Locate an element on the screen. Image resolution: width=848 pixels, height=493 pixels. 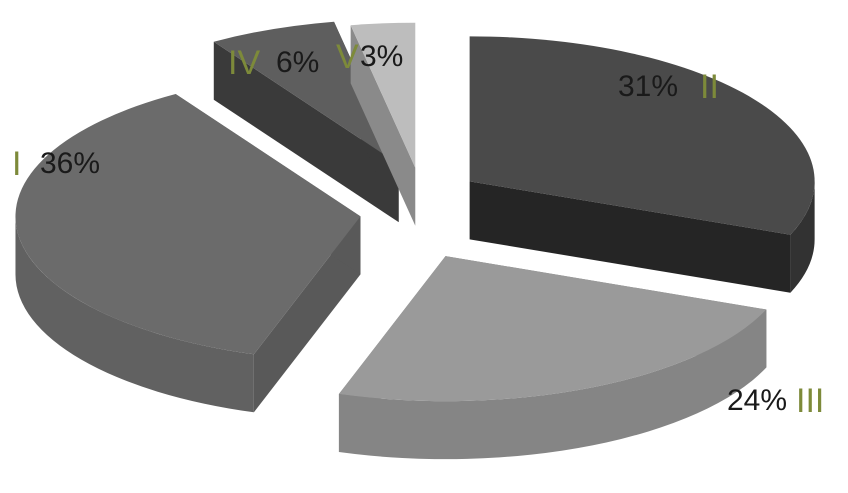
slice-label-ii: 31% II is located at coordinates (668, 87).